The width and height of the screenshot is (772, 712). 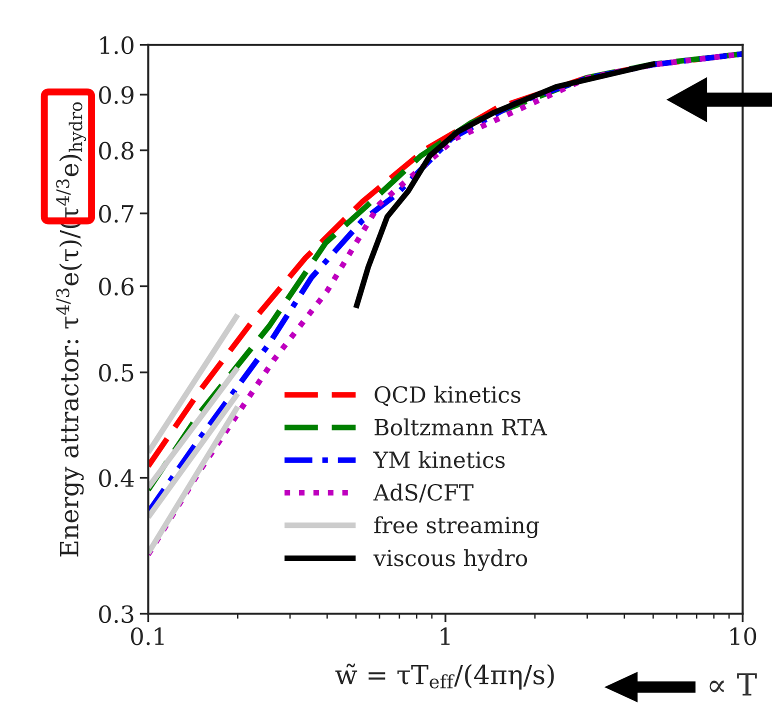 I want to click on y-axis-title: Energy attractor: τ$^{4/3}$e(τ)/(τ$^{4/3}$e)$_{hydro}$, so click(x=71, y=329).